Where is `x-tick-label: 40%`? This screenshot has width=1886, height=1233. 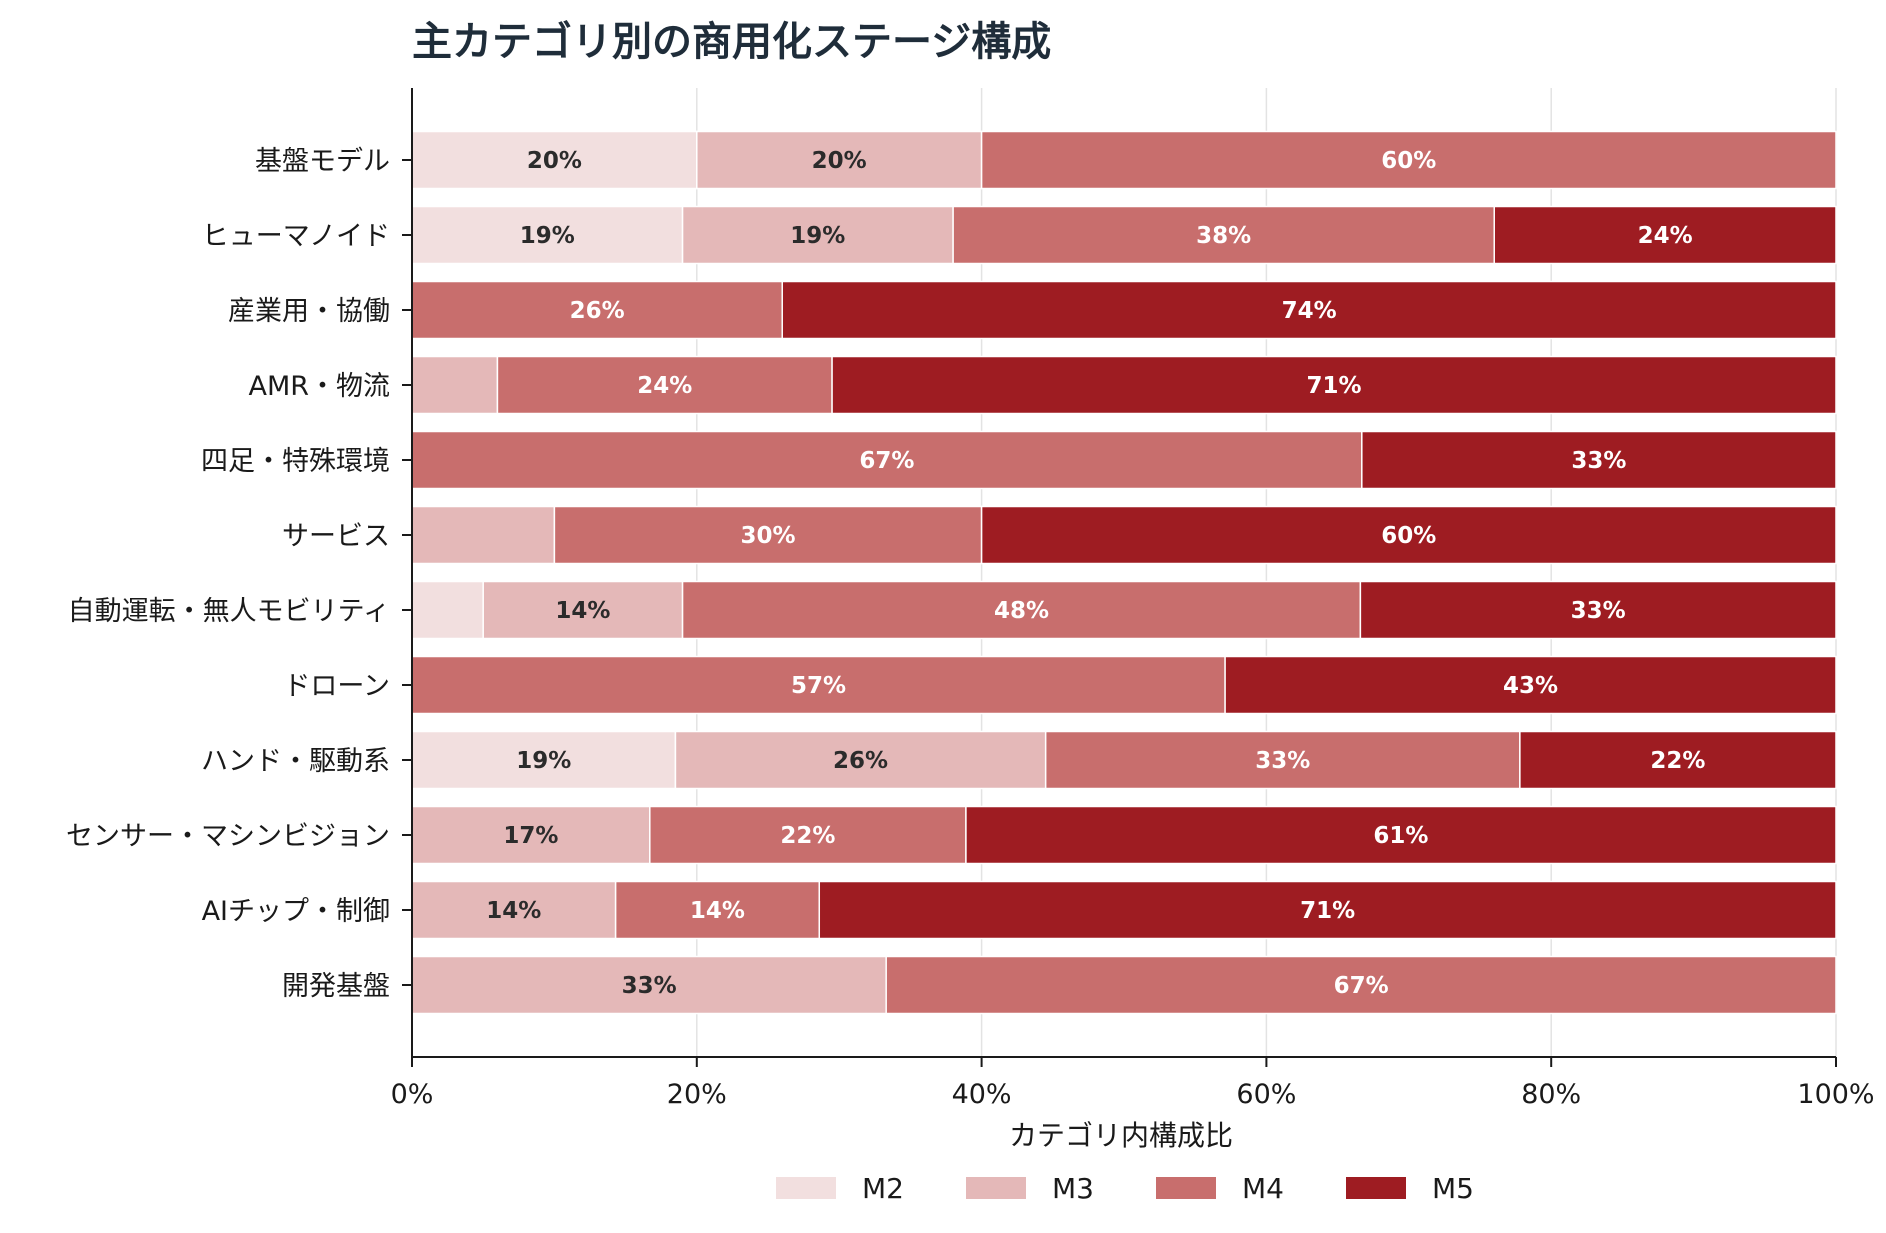
x-tick-label: 40% is located at coordinates (982, 1094).